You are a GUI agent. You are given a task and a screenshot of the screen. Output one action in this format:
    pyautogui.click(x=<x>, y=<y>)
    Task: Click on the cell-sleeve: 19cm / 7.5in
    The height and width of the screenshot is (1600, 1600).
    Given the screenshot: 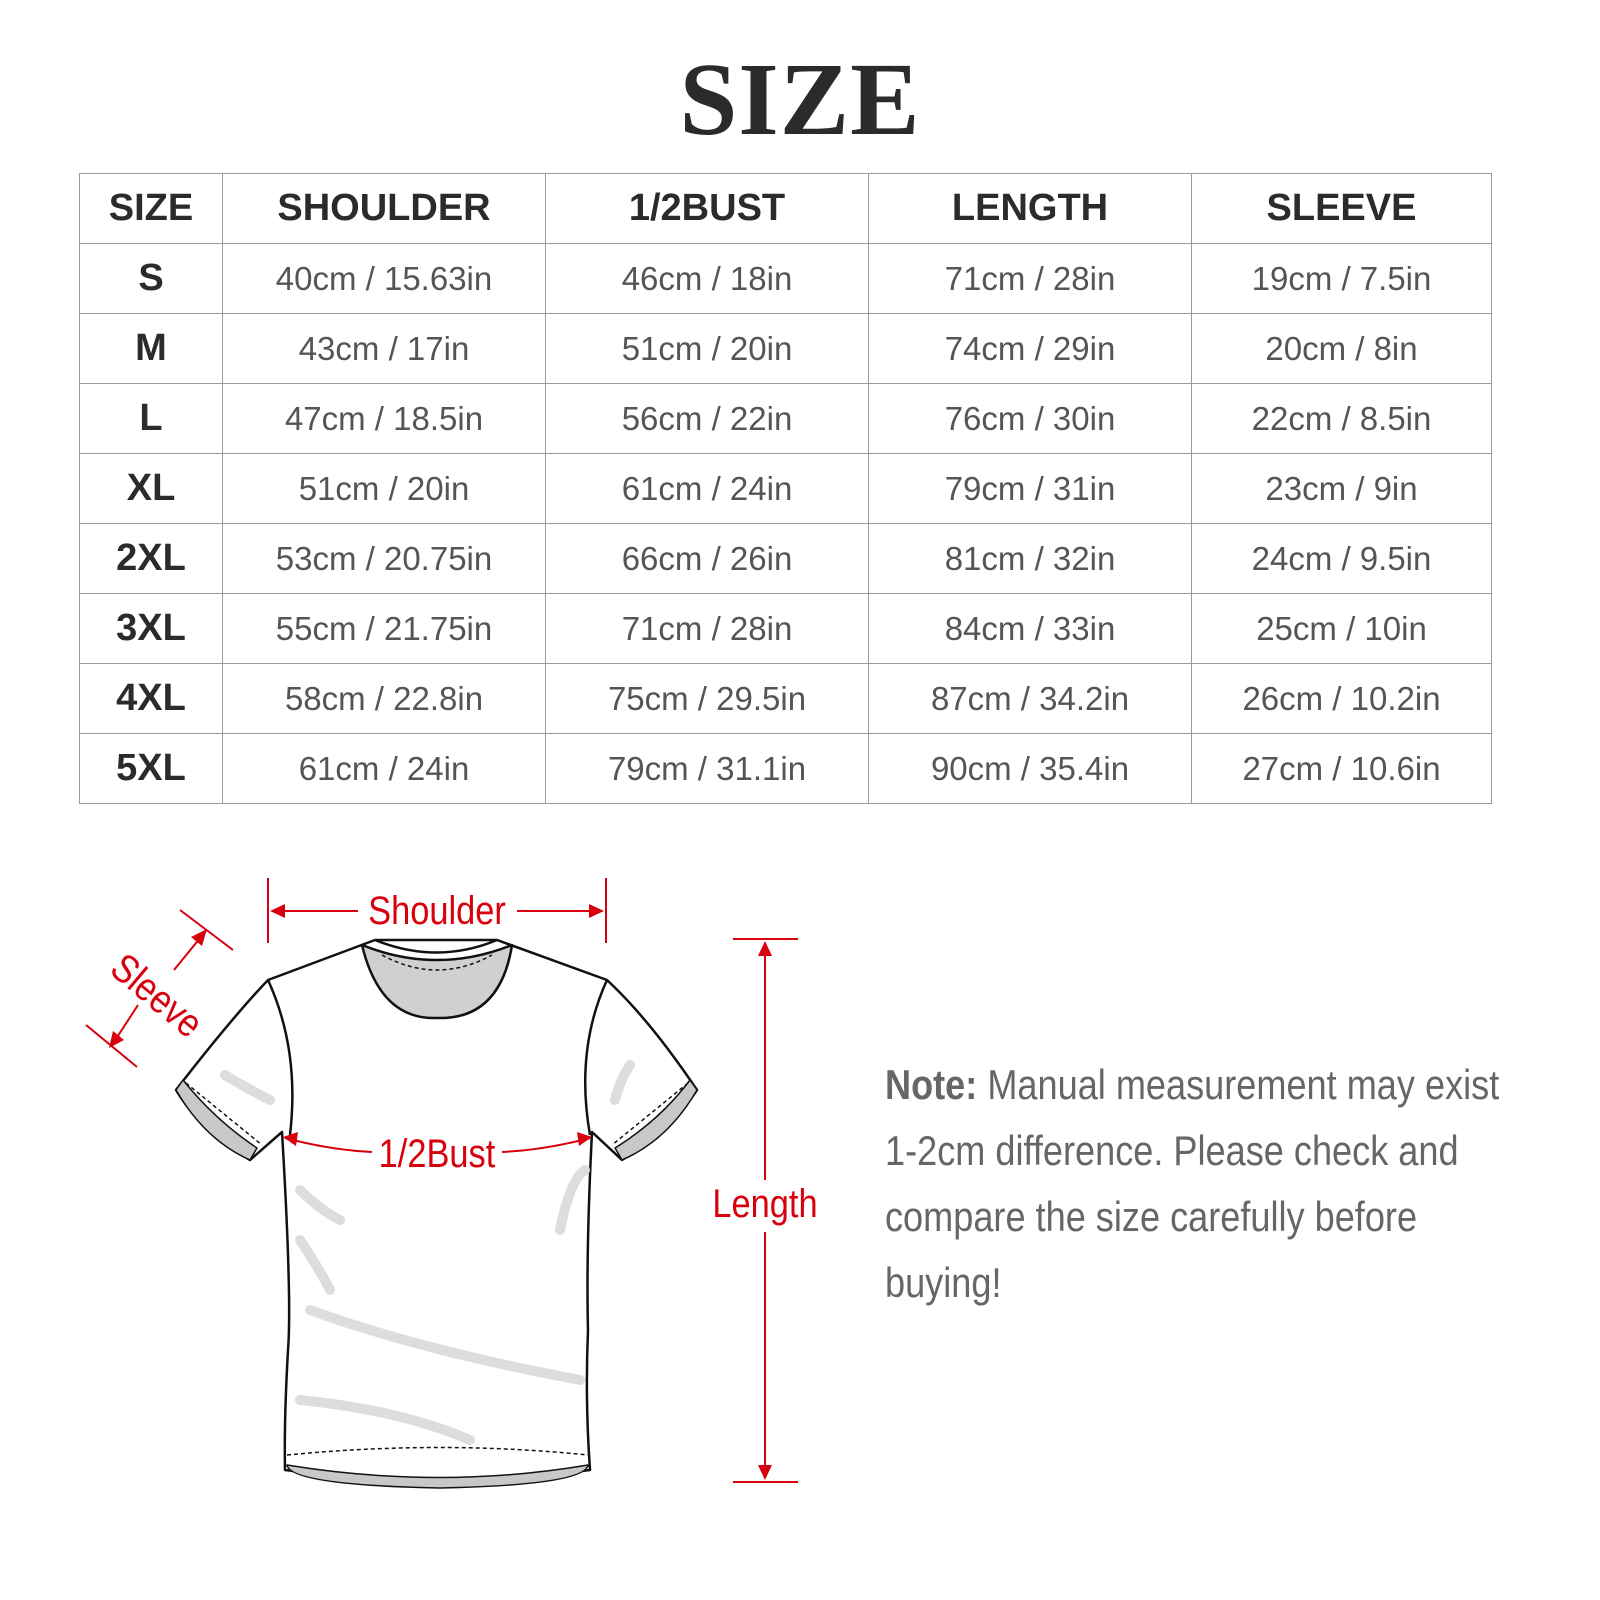 What is the action you would take?
    pyautogui.click(x=1341, y=278)
    